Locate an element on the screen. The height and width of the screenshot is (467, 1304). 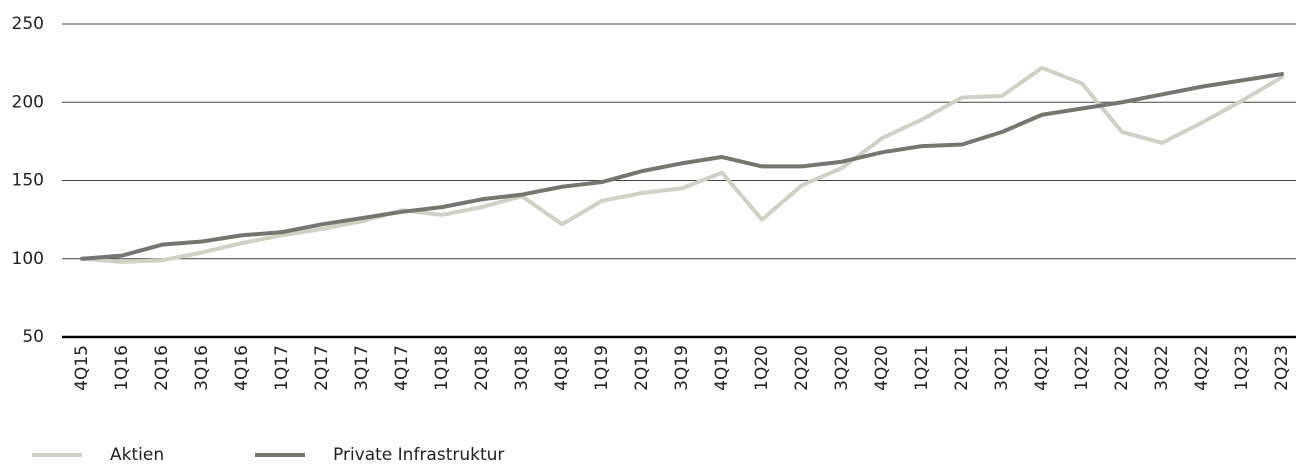
x-tick-label: 4Q15 is located at coordinates (82, 368).